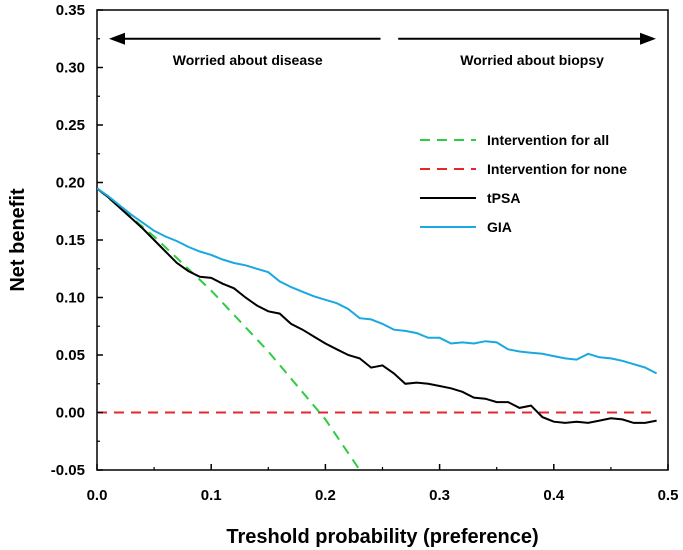 The image size is (683, 550). I want to click on y-axis-title: Net benefit, so click(18, 240).